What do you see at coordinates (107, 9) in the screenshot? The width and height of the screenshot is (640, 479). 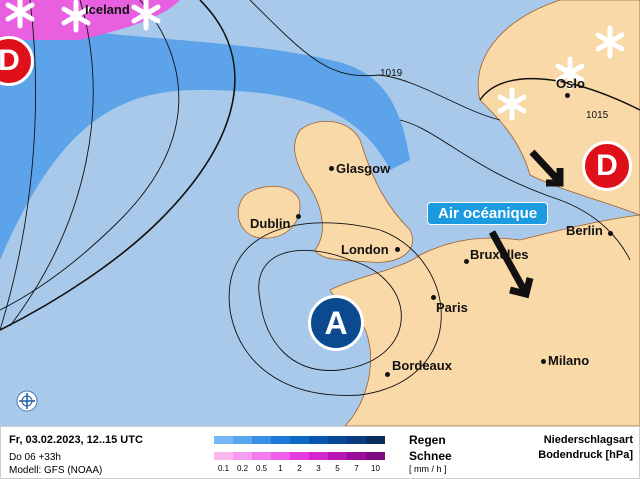 I see `city-label-iceland: Iceland` at bounding box center [107, 9].